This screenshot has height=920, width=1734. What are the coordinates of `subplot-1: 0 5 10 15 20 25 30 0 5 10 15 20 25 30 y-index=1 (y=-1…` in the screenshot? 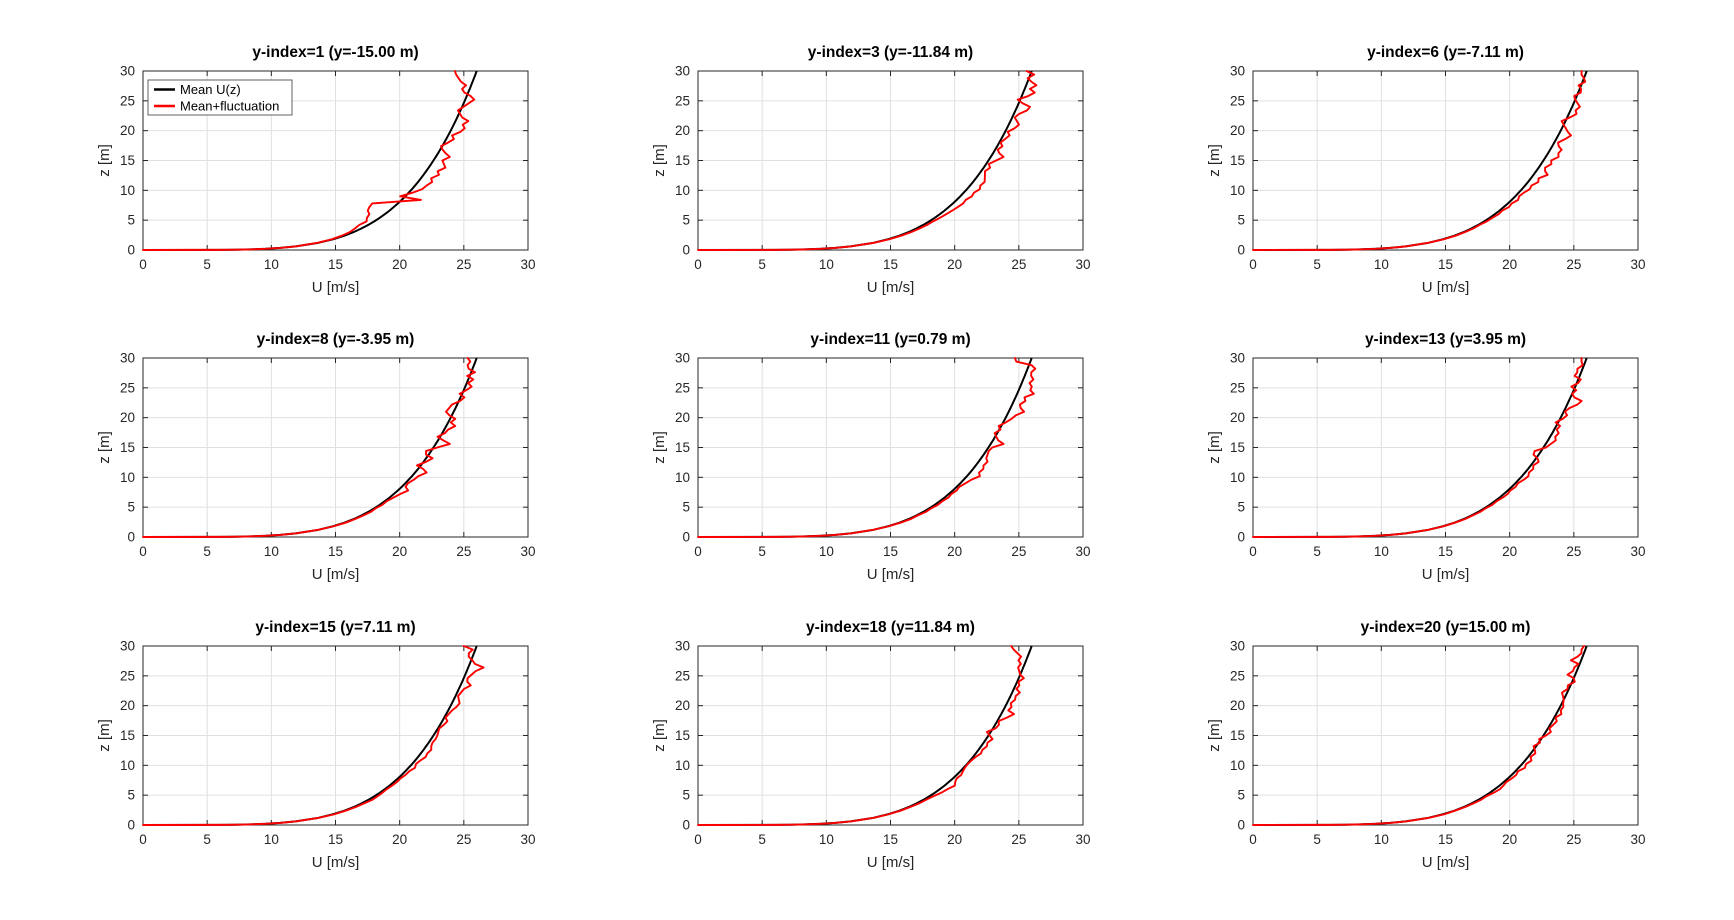 It's located at (316, 170).